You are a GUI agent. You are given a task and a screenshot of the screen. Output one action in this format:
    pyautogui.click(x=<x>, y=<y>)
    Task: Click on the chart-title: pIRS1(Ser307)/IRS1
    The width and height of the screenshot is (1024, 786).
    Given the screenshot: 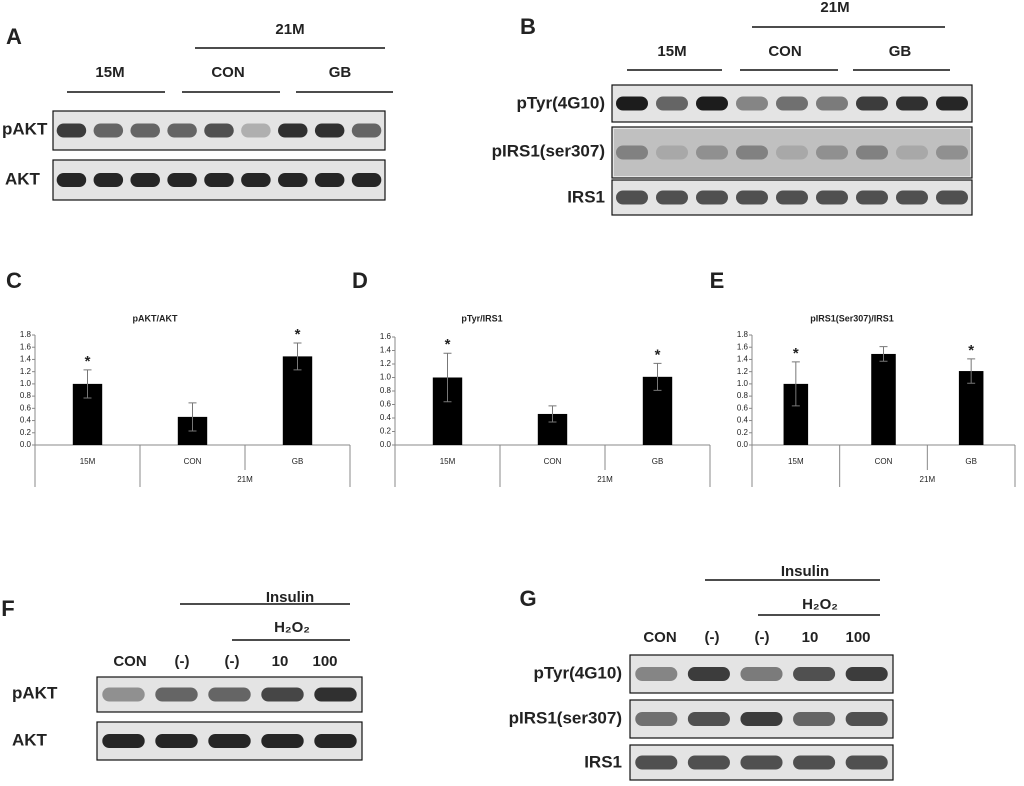 What is the action you would take?
    pyautogui.click(x=852, y=318)
    